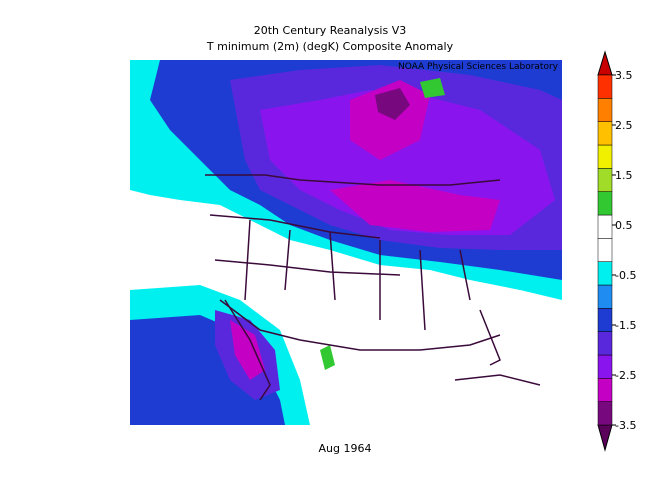  What do you see at coordinates (624, 225) in the screenshot?
I see `colorbar-tick-label: 0.5` at bounding box center [624, 225].